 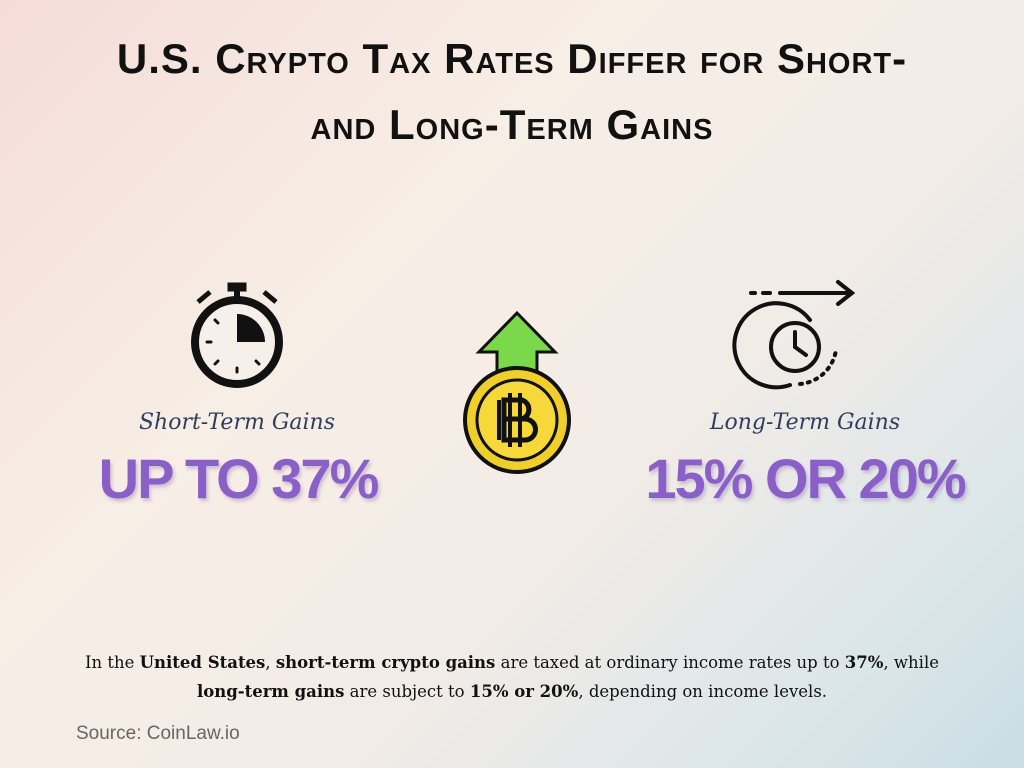 What do you see at coordinates (385, 662) in the screenshot?
I see `bold-text: short-term crypto gains` at bounding box center [385, 662].